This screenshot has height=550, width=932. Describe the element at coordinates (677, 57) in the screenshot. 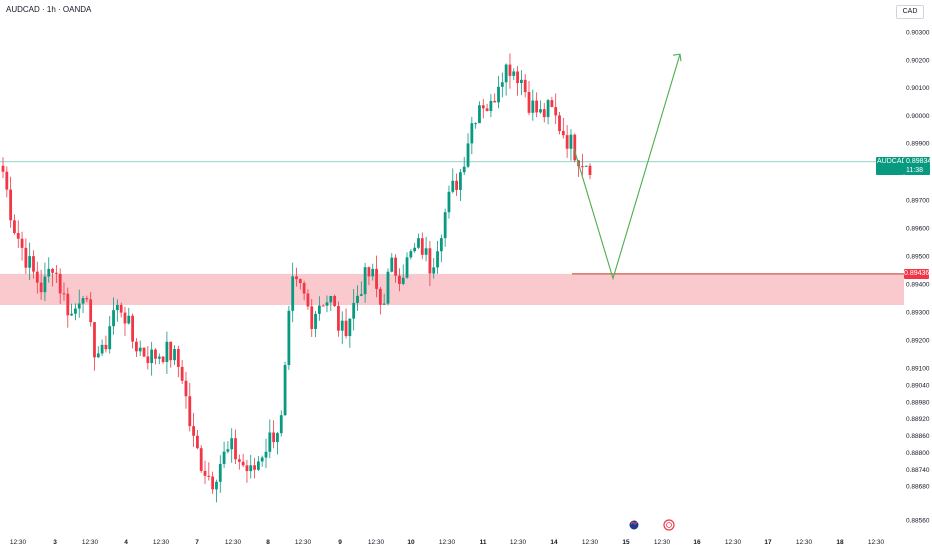

I see `projection-arrowhead` at that location.